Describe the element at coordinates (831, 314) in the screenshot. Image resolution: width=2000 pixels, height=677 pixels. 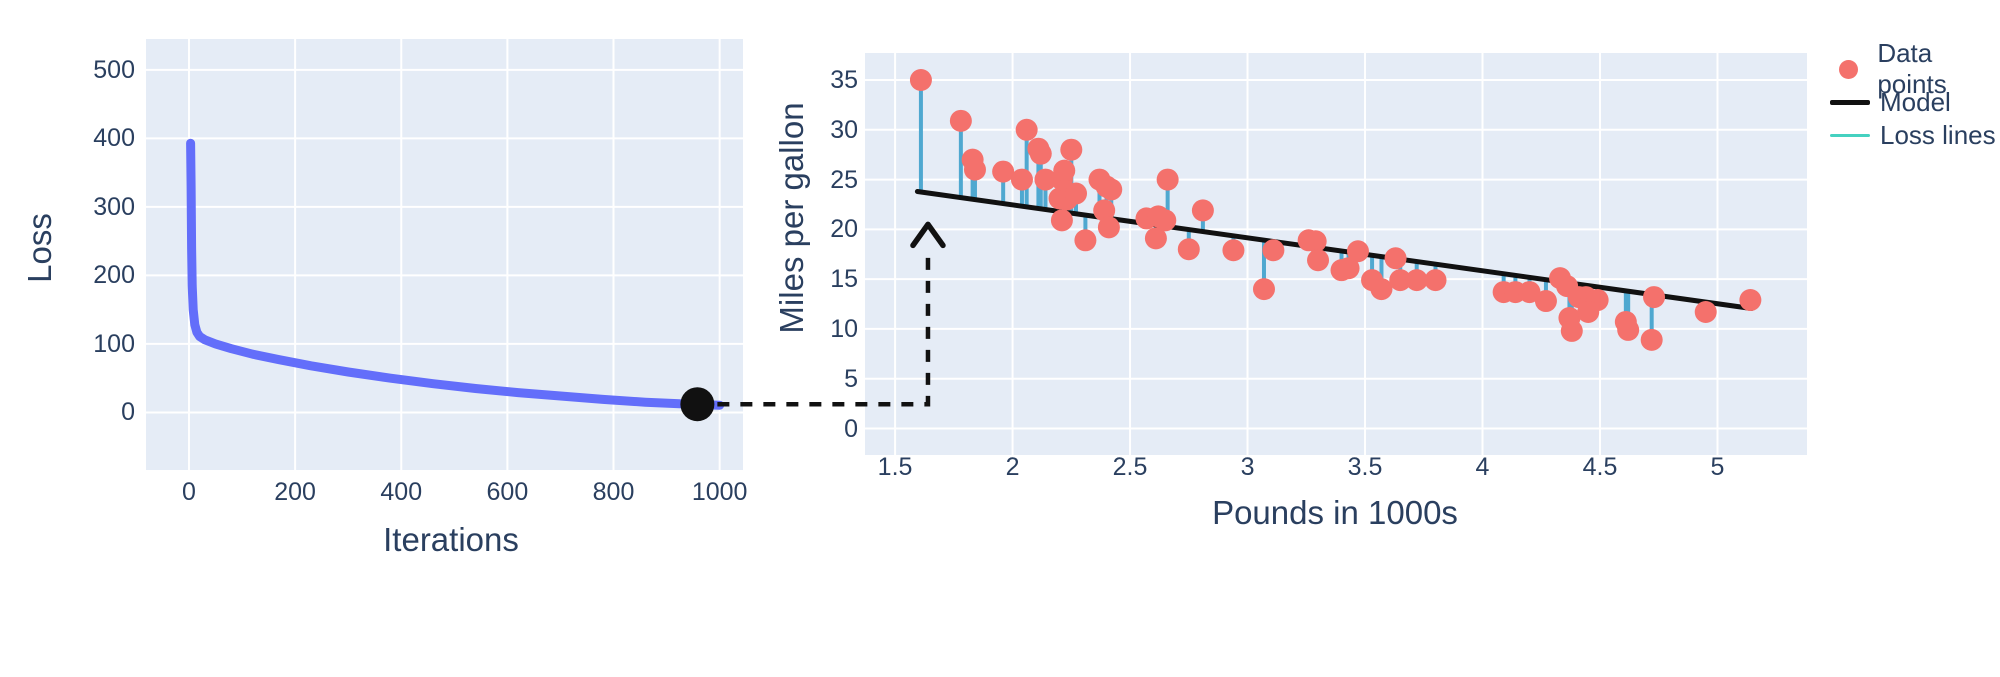
I see `loss-arrow-annotation` at that location.